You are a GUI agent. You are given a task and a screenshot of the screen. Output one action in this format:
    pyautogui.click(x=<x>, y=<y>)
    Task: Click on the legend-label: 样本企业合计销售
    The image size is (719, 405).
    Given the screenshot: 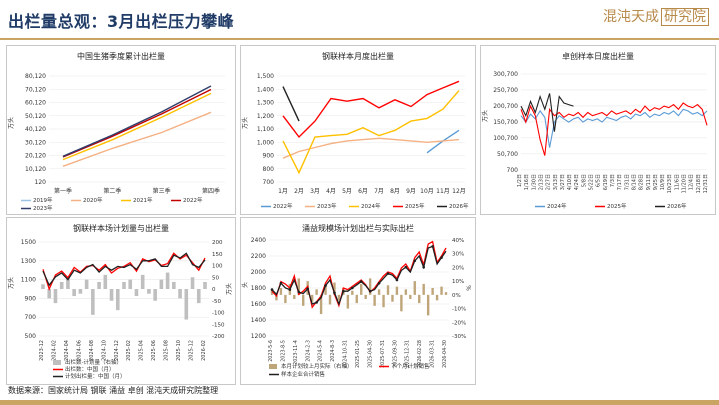 What is the action you would take?
    pyautogui.click(x=303, y=374)
    